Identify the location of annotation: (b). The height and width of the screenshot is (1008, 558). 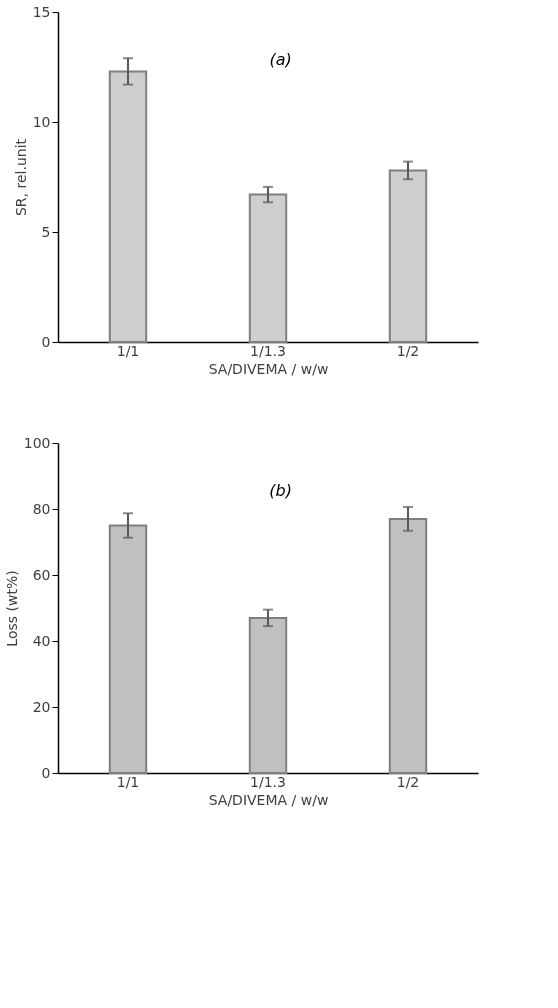
(280, 490).